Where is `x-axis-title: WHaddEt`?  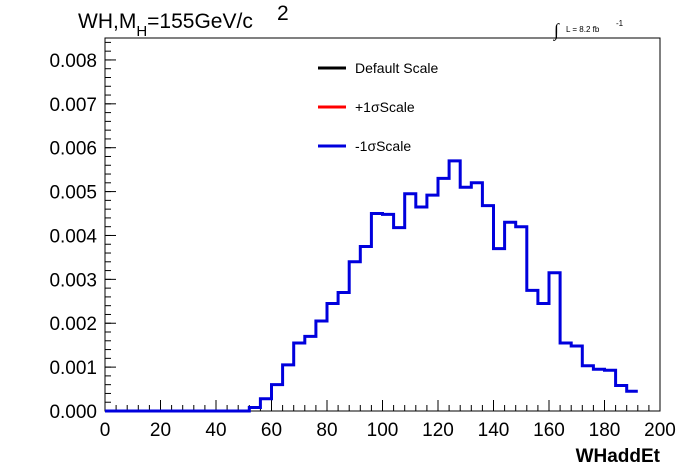 x-axis-title: WHaddEt is located at coordinates (618, 456).